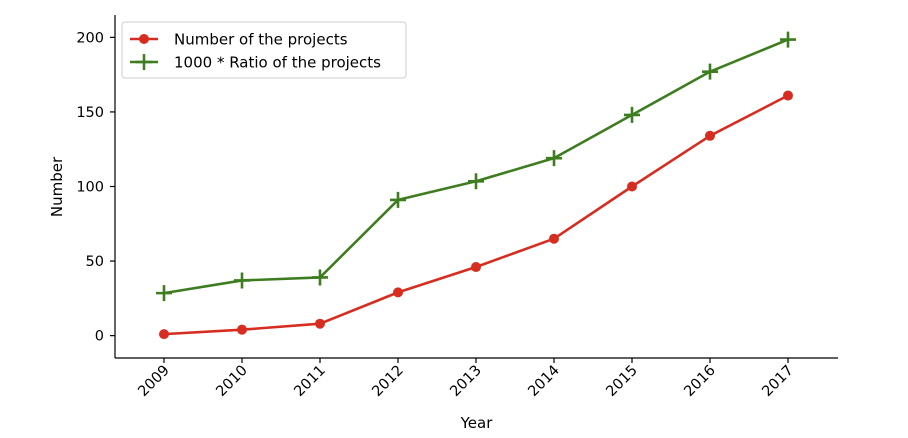  I want to click on legend-entry-number: Number of the projects, so click(239, 40).